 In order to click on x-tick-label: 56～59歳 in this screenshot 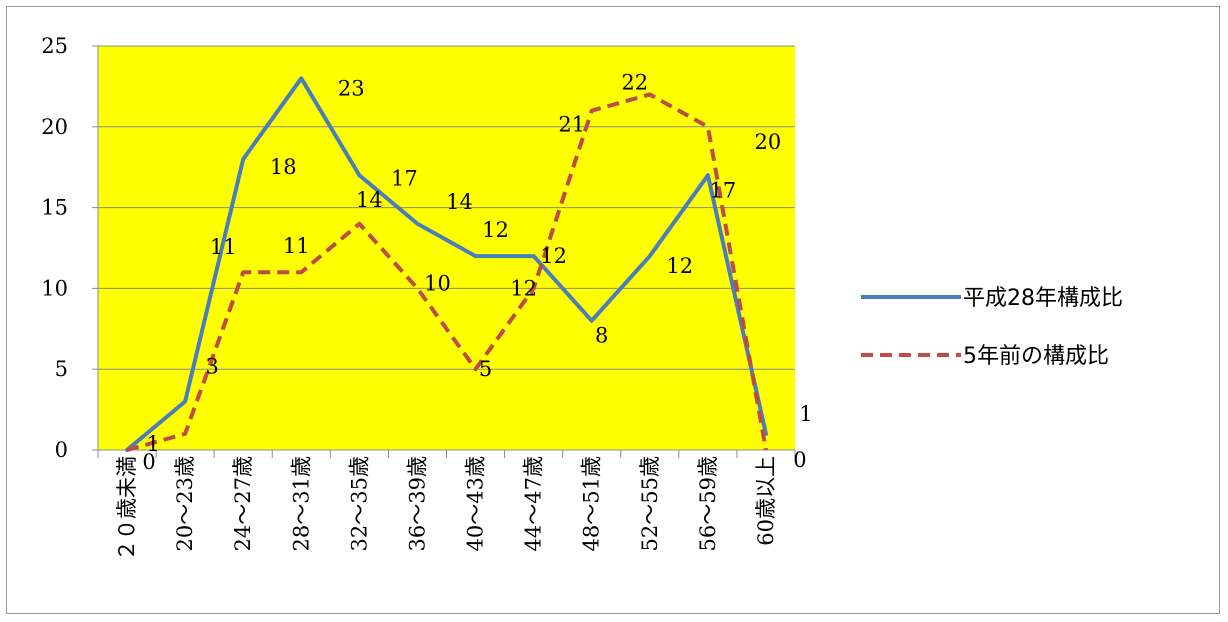, I will do `click(708, 503)`.